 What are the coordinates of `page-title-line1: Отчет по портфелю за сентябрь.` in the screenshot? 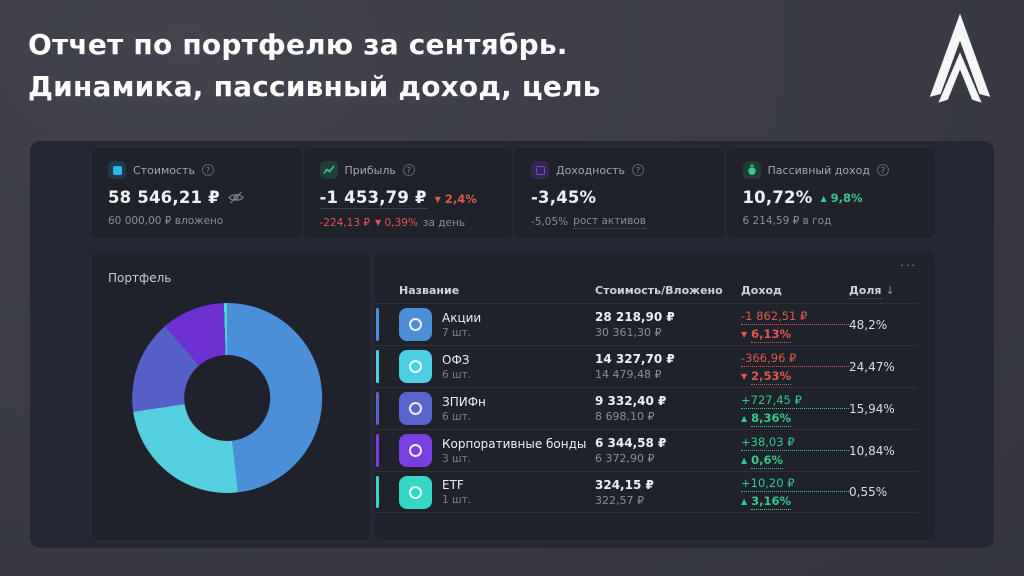 It's located at (298, 44).